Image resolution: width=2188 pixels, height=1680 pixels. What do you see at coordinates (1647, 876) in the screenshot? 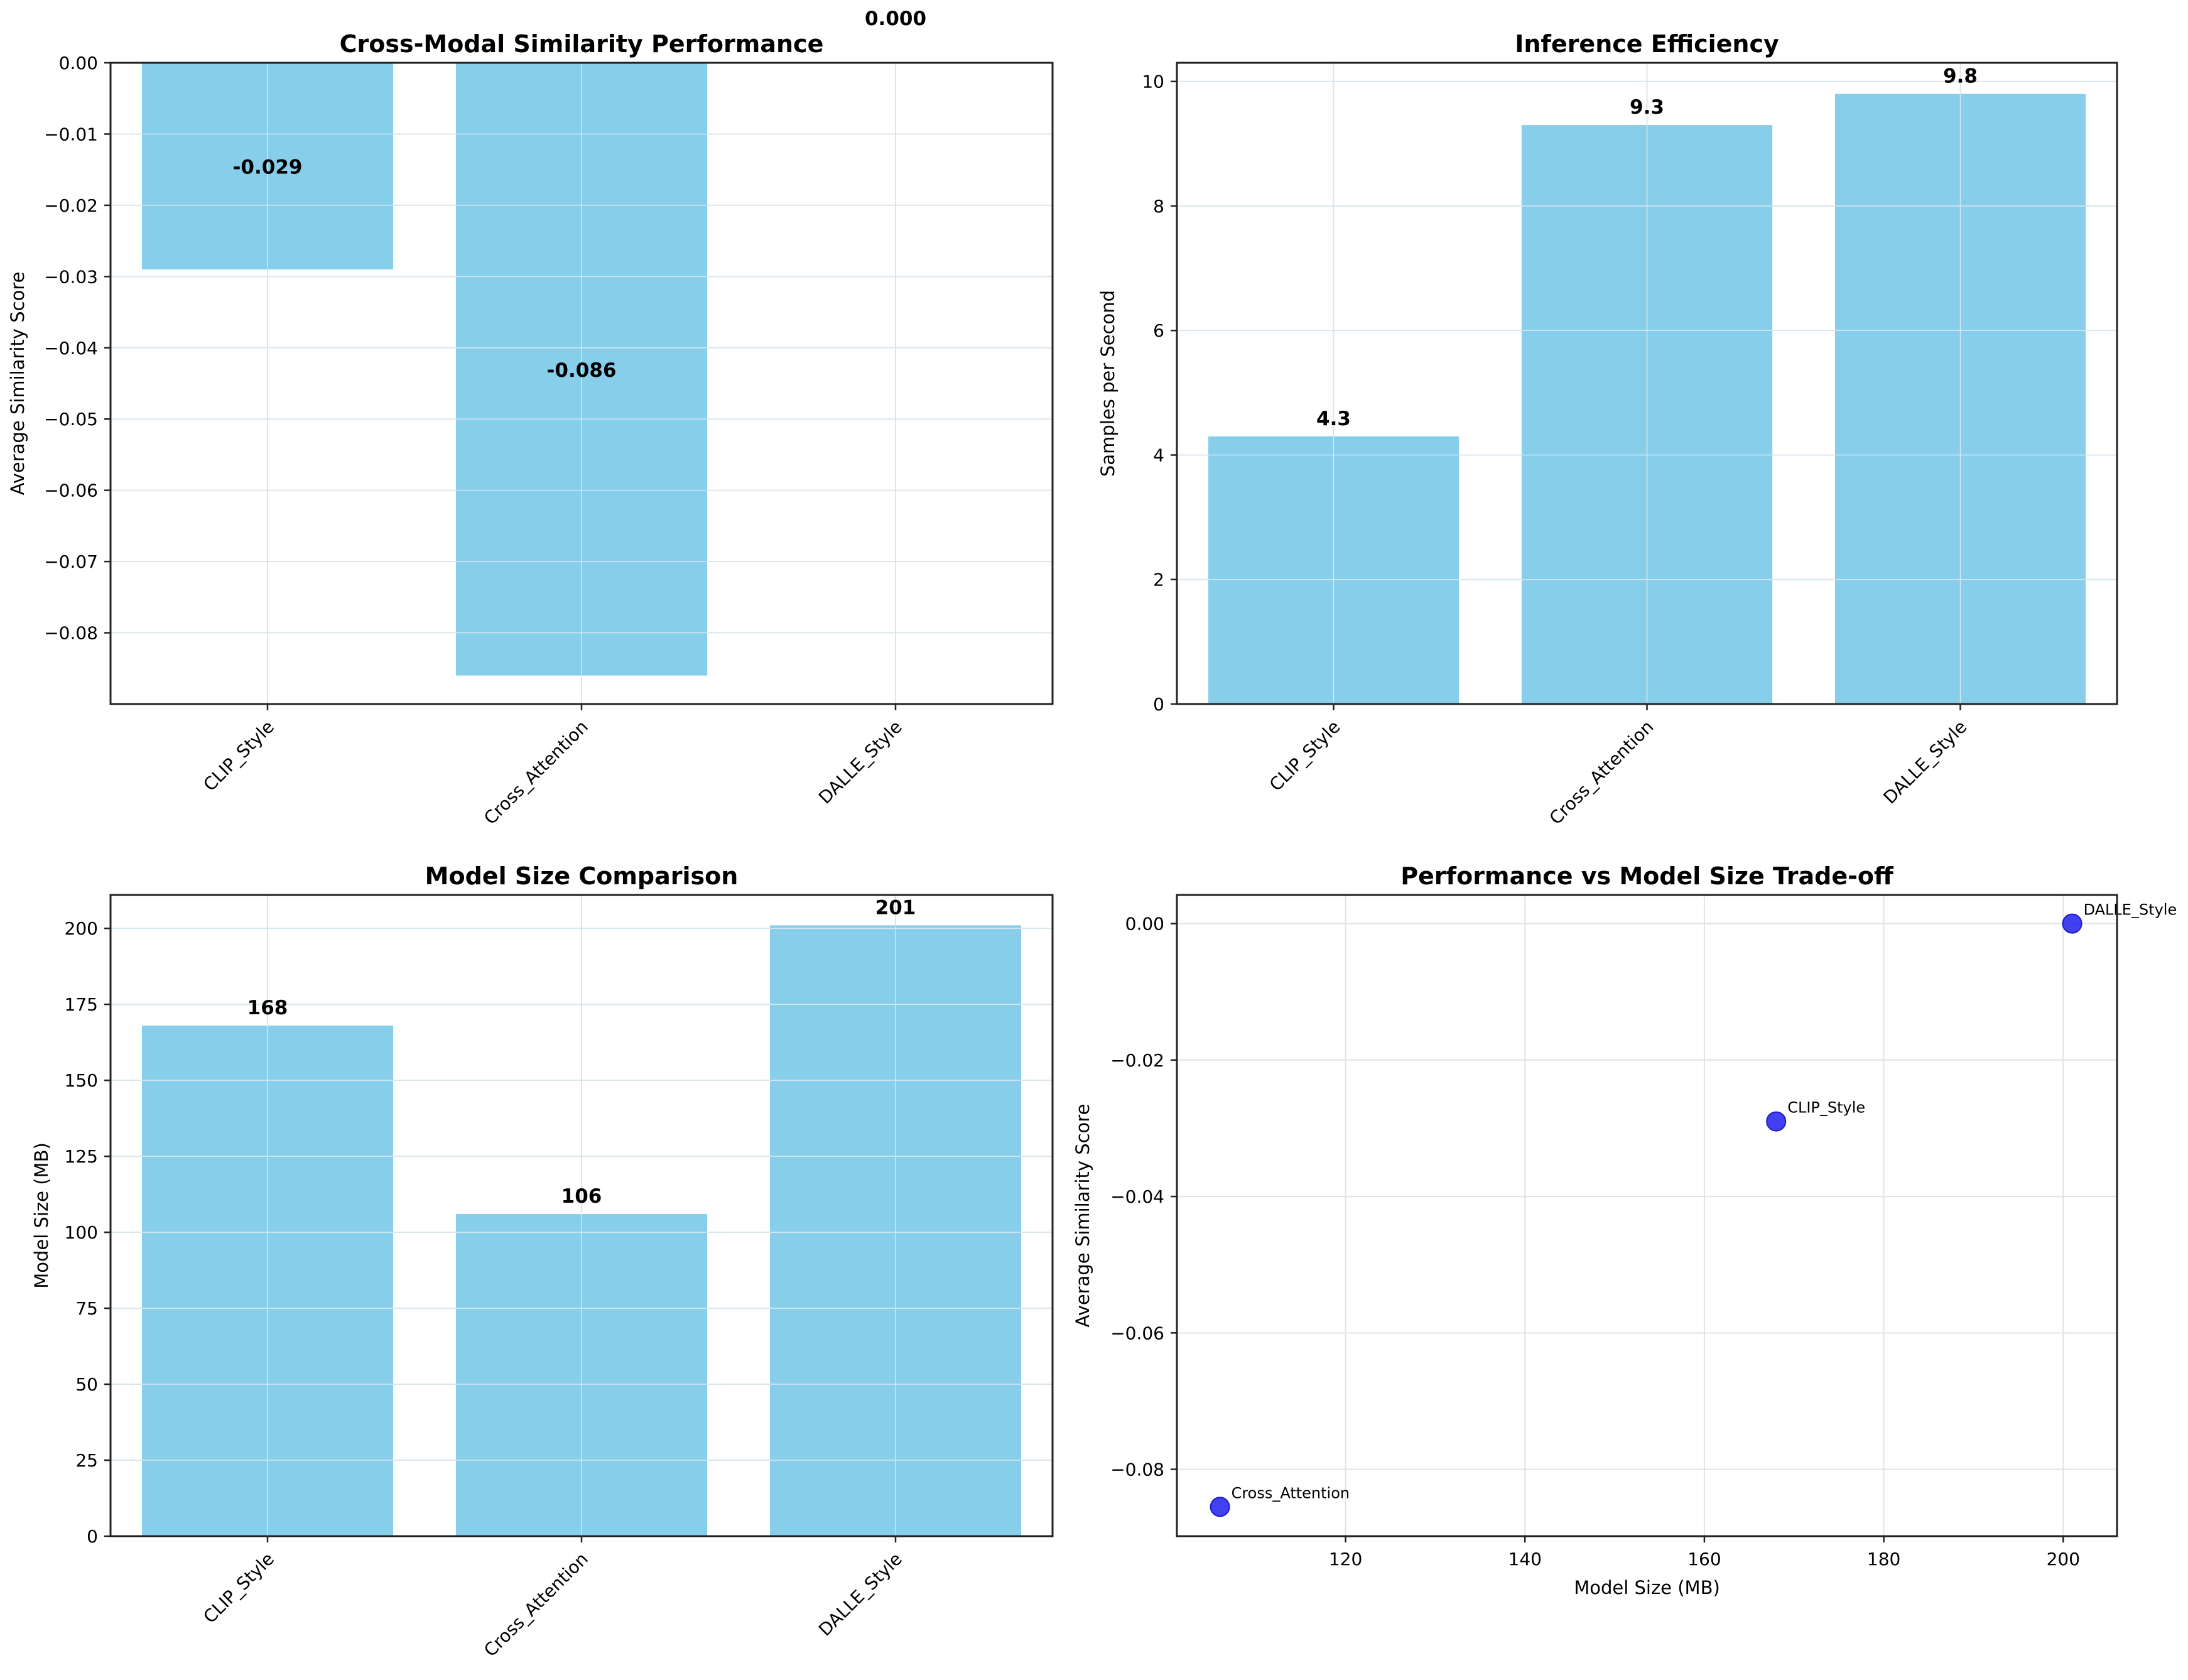
I see `chart-title: Performance vs Model Size Trade-off` at bounding box center [1647, 876].